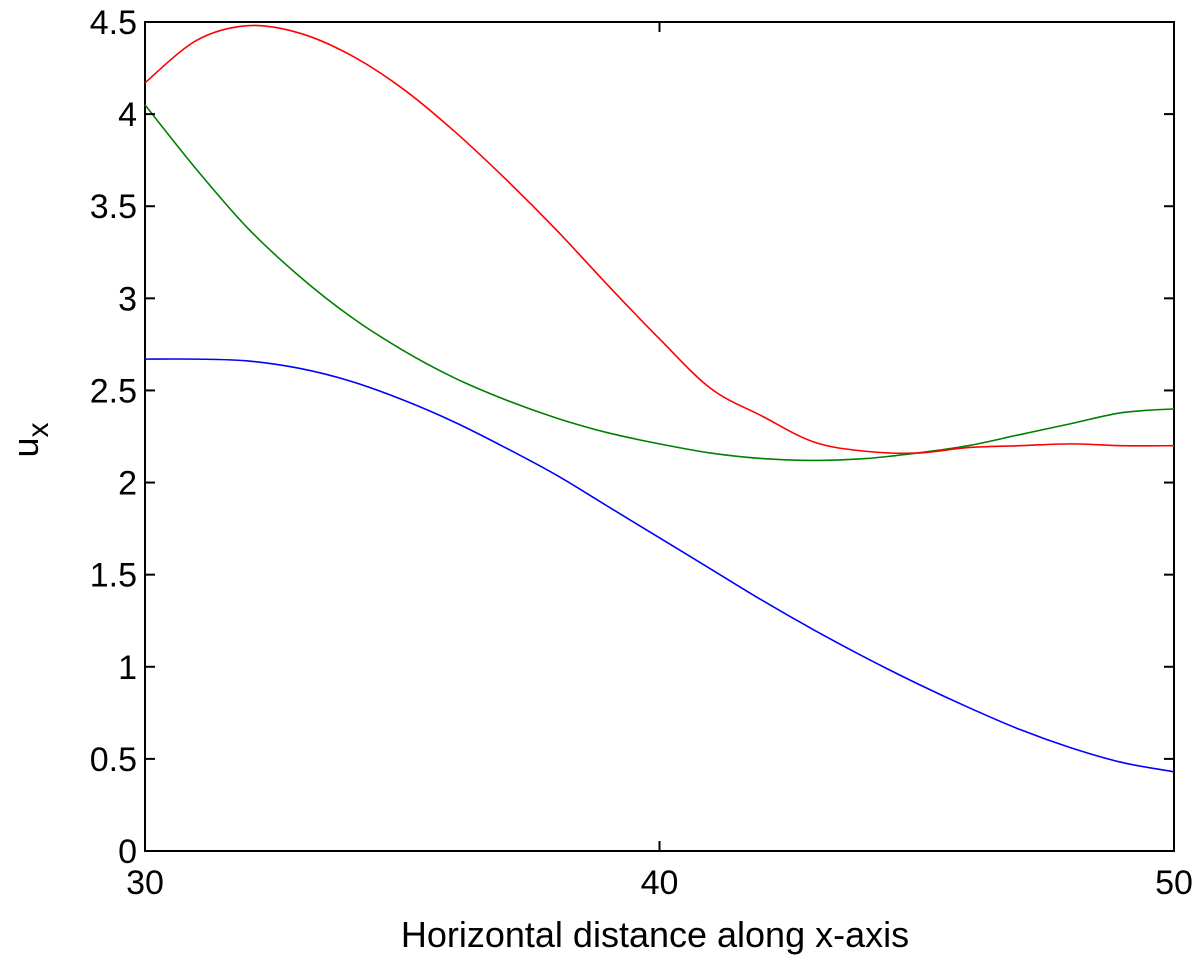 This screenshot has width=1200, height=962. I want to click on y-axis-label-group: ux, so click(30, 439).